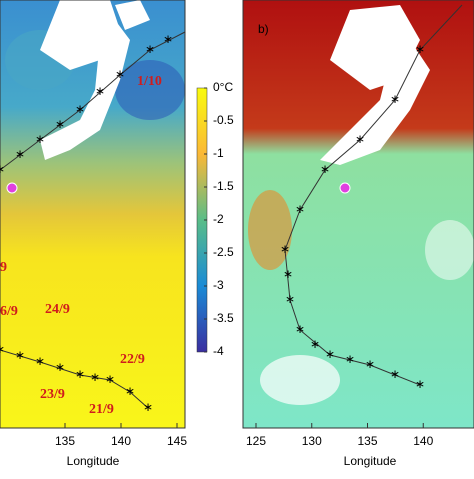 The image size is (474, 479). Describe the element at coordinates (218, 153) in the screenshot. I see `colorbar-tick-label: -1` at that location.